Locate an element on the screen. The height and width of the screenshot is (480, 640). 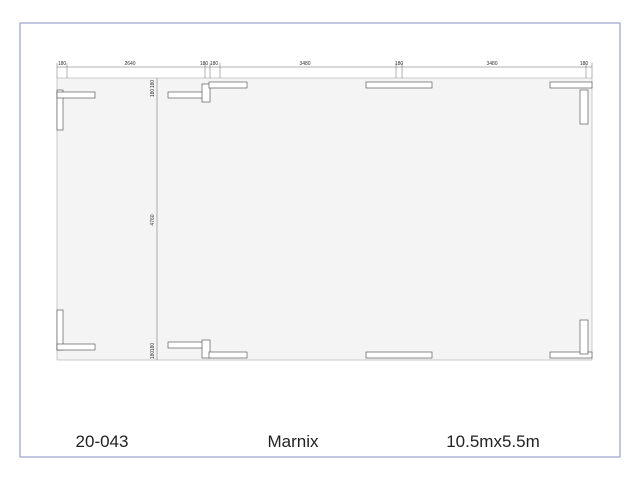
dimension-label: 4760 is located at coordinates (153, 219).